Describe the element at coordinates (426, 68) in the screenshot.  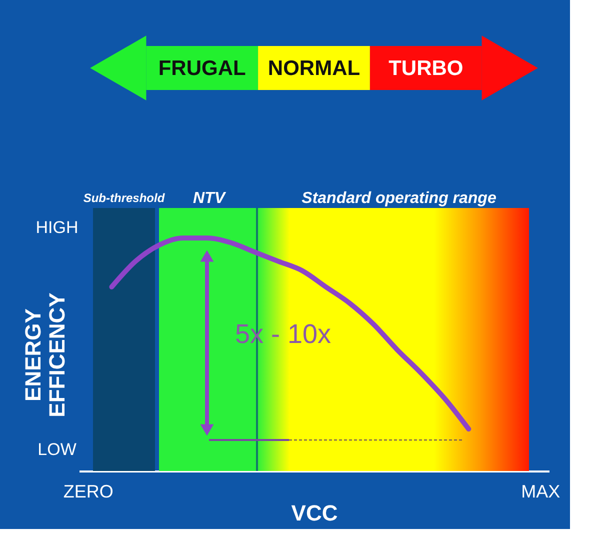
I see `category-label: TURBO` at that location.